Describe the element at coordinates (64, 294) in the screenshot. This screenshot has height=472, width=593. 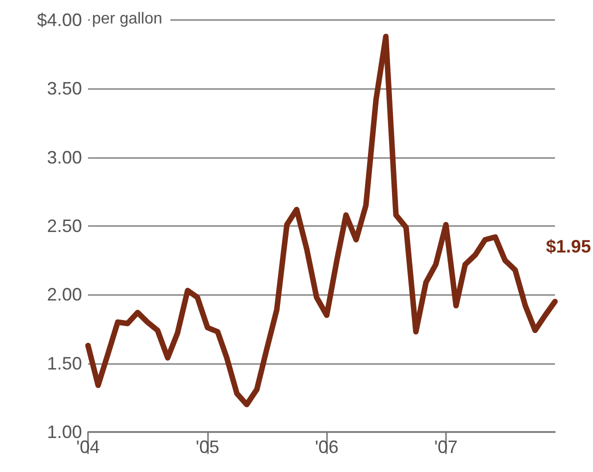
I see `y-tick-label: 2.00` at that location.